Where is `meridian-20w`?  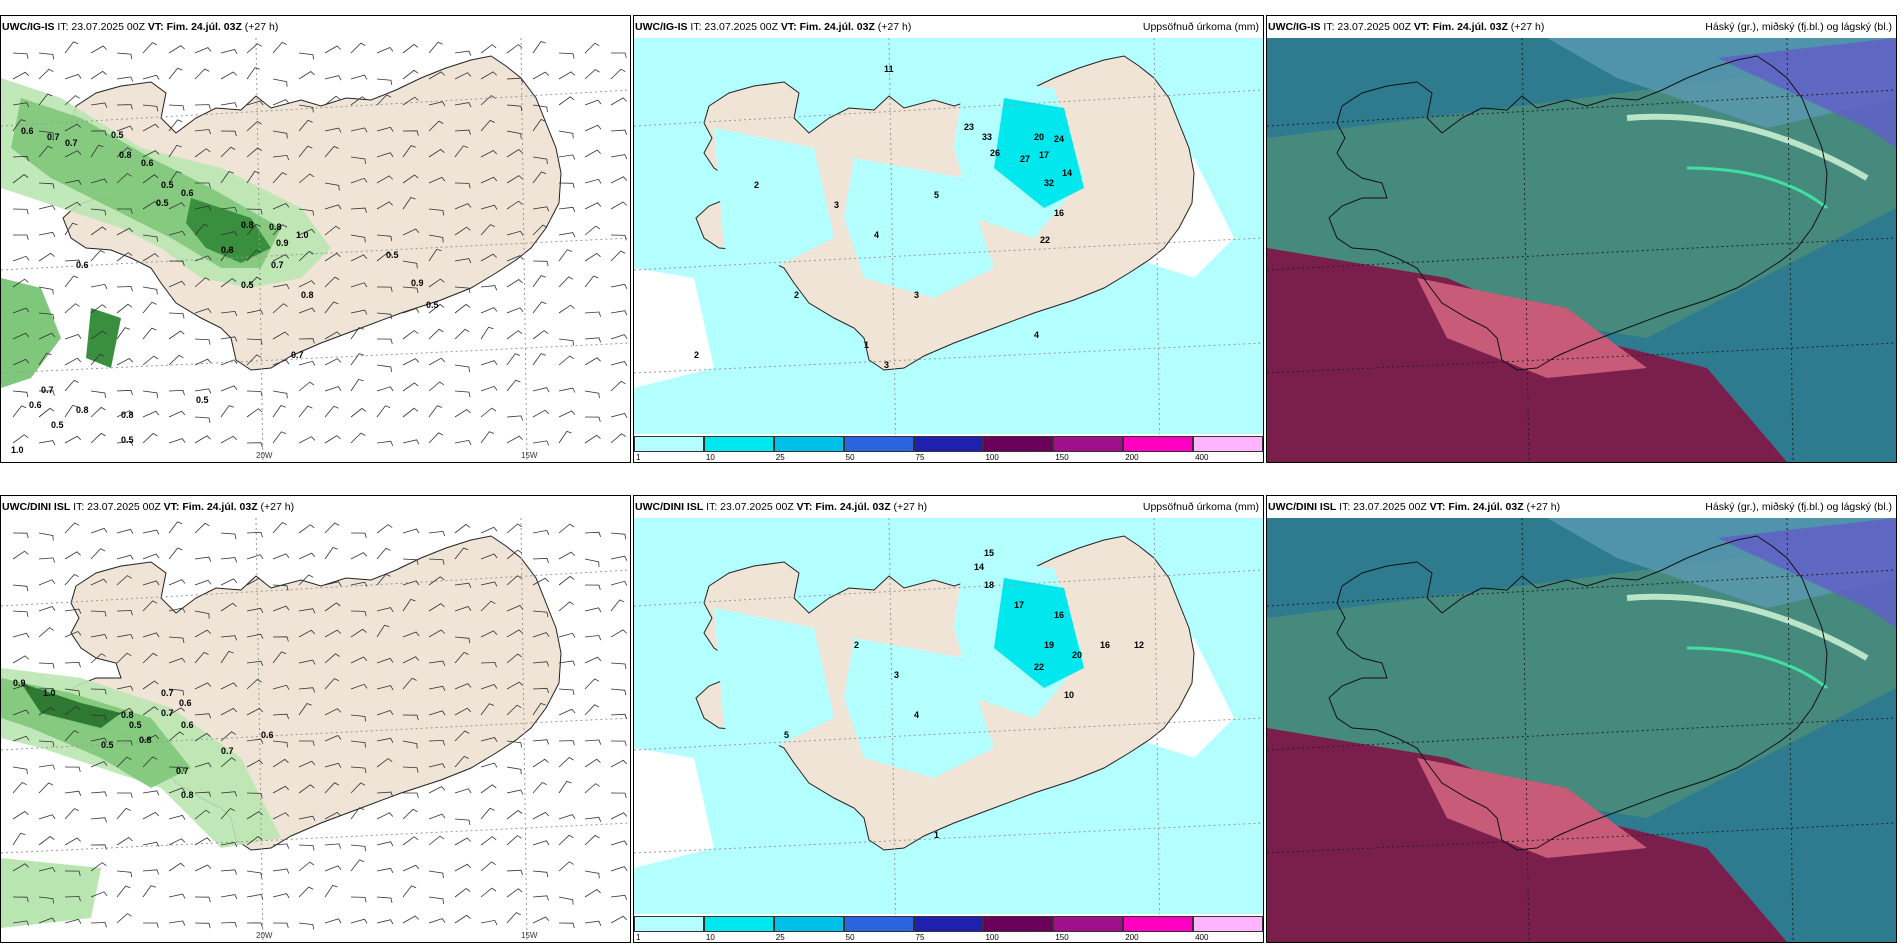
meridian-20w is located at coordinates (892, 730).